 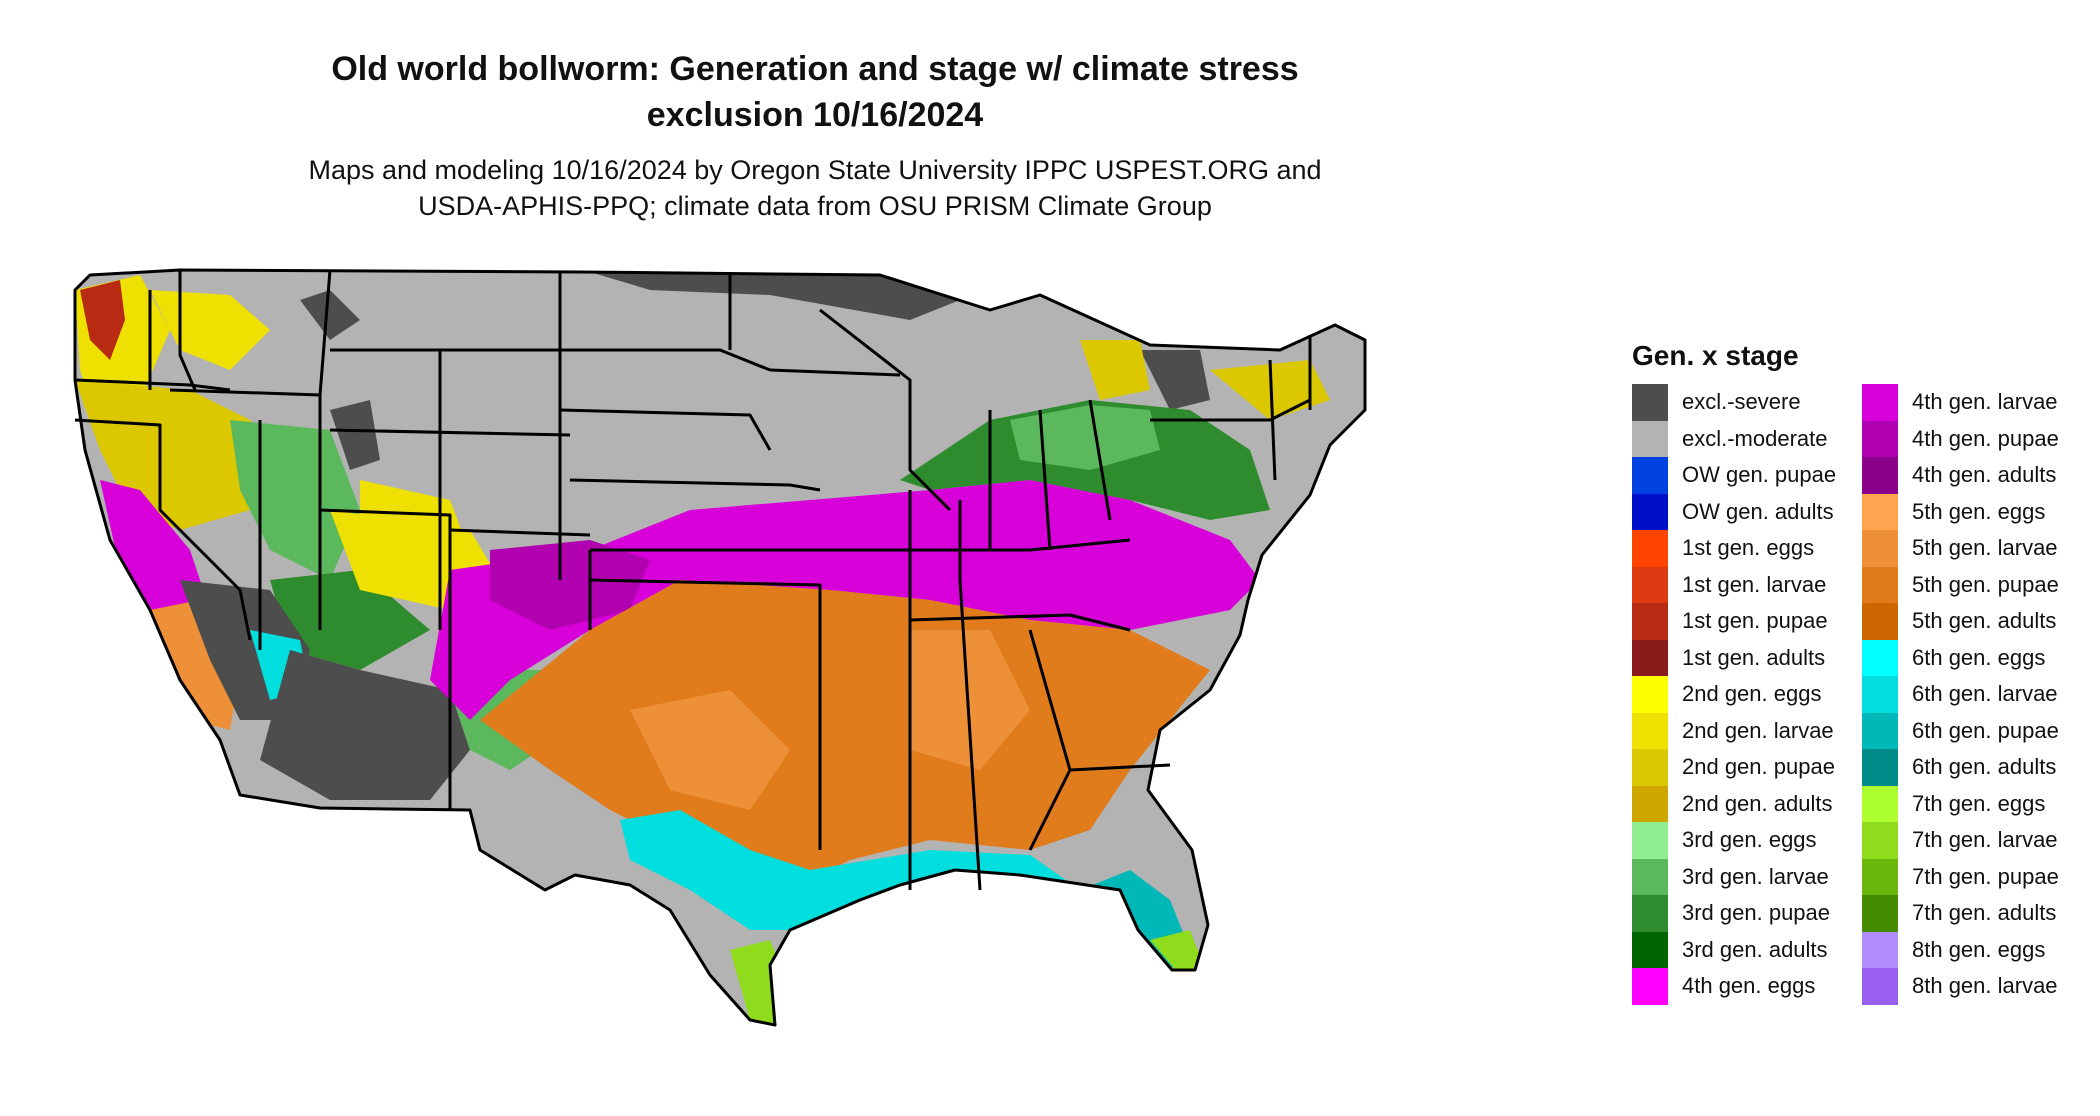 What do you see at coordinates (1715, 355) in the screenshot?
I see `legend-title: Gen. x stage` at bounding box center [1715, 355].